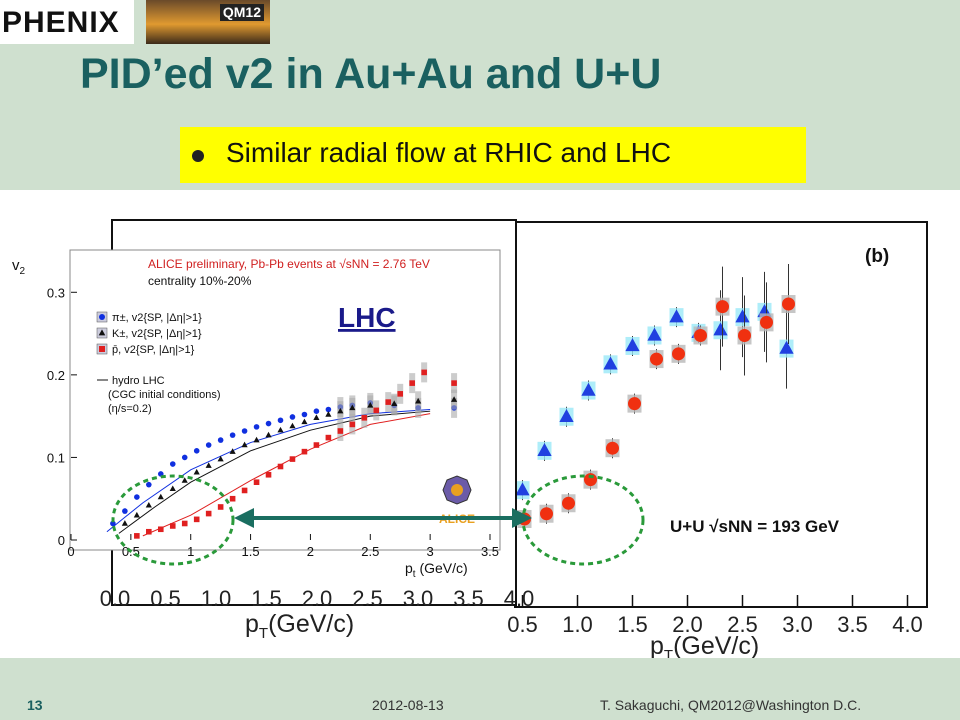 The image size is (960, 720). I want to click on bullet-dot-icon, so click(198, 156).